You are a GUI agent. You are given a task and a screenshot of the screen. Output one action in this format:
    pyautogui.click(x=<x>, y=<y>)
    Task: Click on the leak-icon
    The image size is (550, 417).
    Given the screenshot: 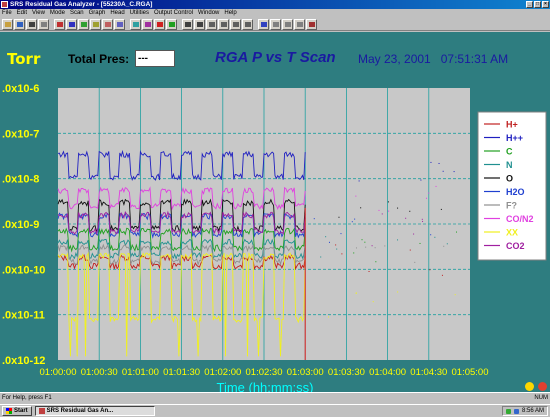 What is the action you would take?
    pyautogui.click(x=147, y=24)
    